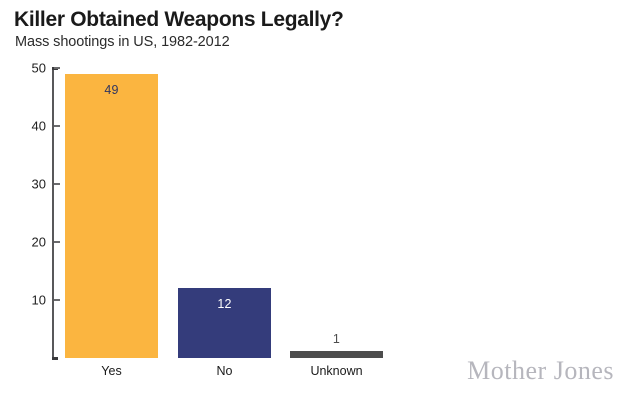 Image resolution: width=630 pixels, height=400 pixels. Describe the element at coordinates (38, 68) in the screenshot. I see `y-tick-label: 50` at that location.